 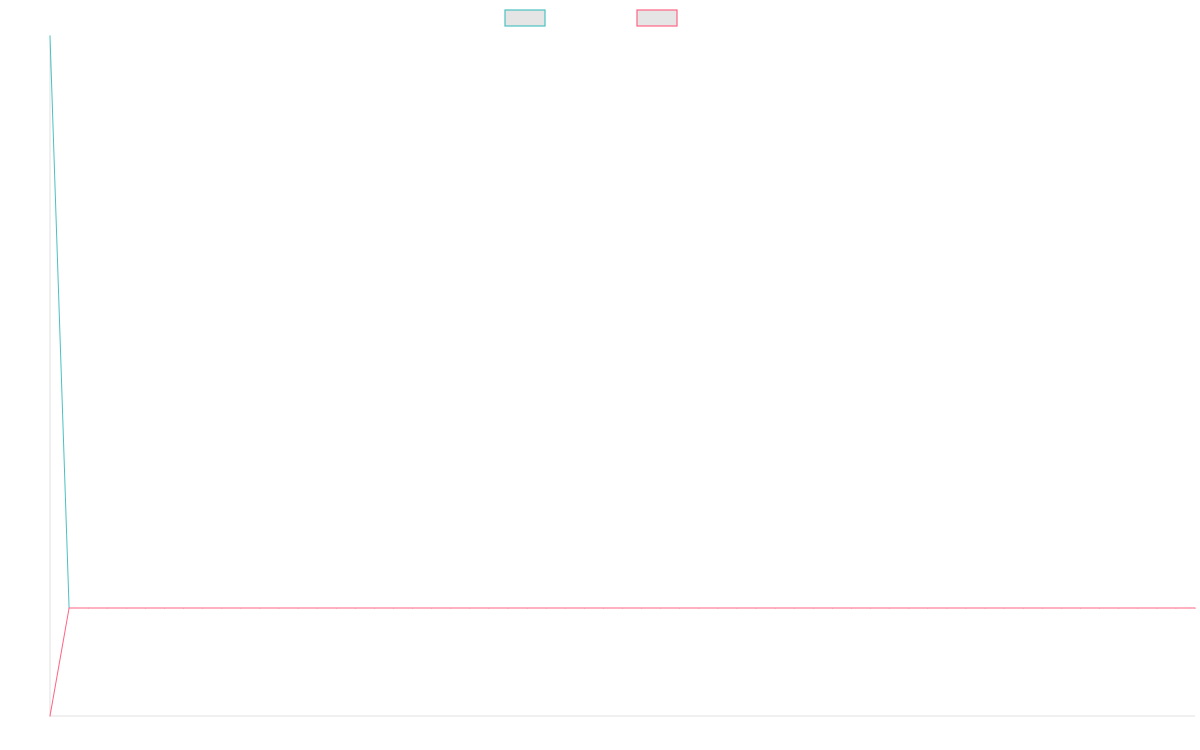 What do you see at coordinates (591, 18) in the screenshot?
I see `legend` at bounding box center [591, 18].